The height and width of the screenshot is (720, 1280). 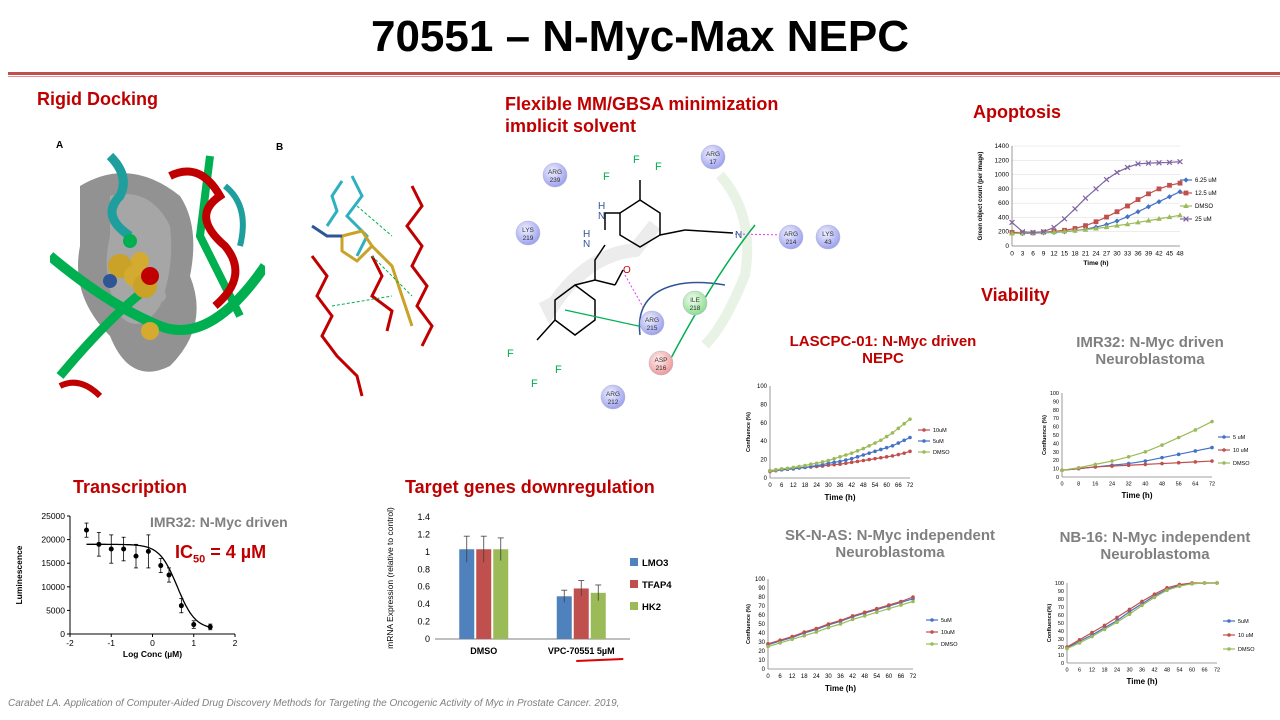 I want to click on red-helix, so click(x=204, y=238).